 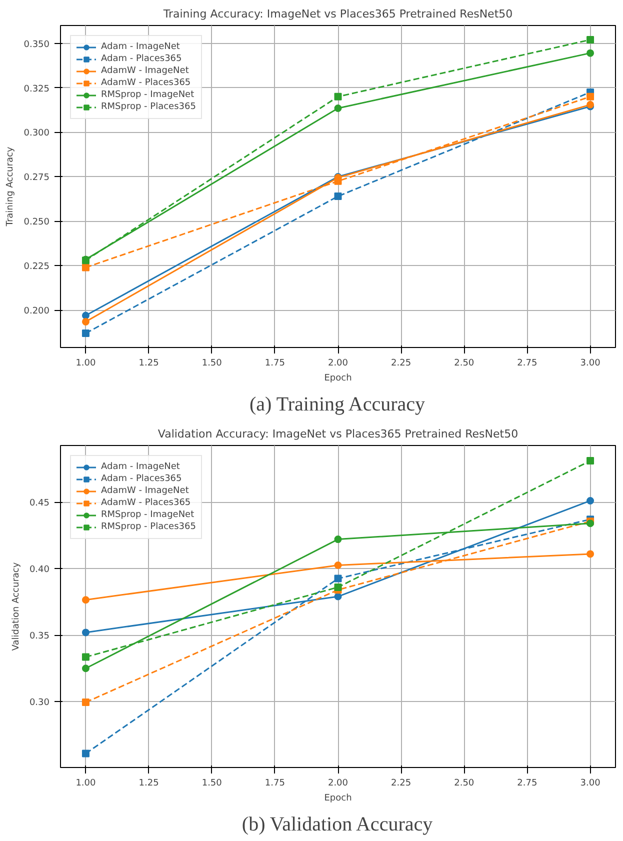 What do you see at coordinates (37, 223) in the screenshot?
I see `y-tick-label: 0.250` at bounding box center [37, 223].